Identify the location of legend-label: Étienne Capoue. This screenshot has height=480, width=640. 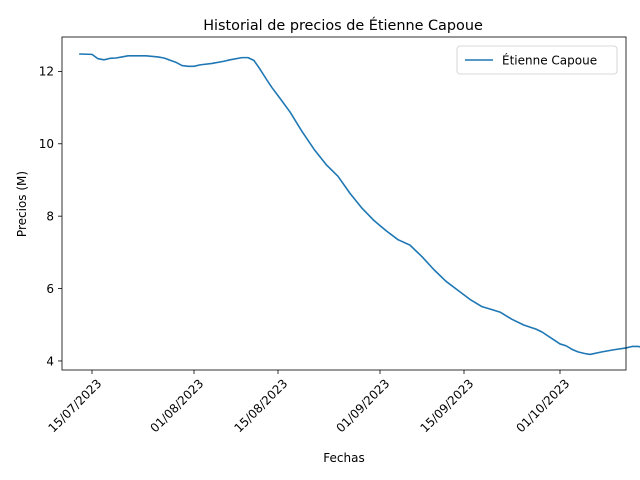
(549, 60).